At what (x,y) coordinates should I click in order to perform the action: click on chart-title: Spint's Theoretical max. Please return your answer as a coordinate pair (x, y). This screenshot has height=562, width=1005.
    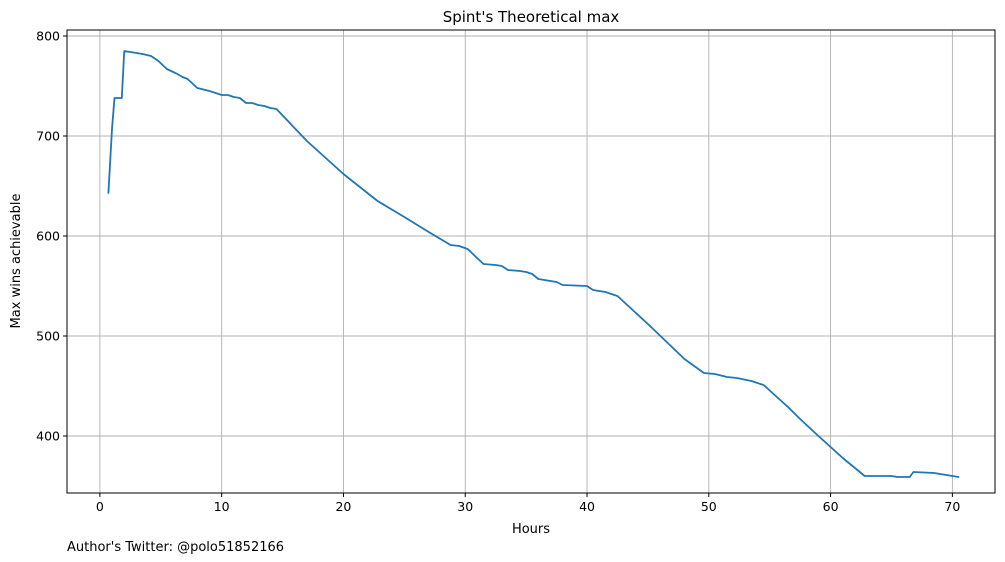
    Looking at the image, I should click on (531, 17).